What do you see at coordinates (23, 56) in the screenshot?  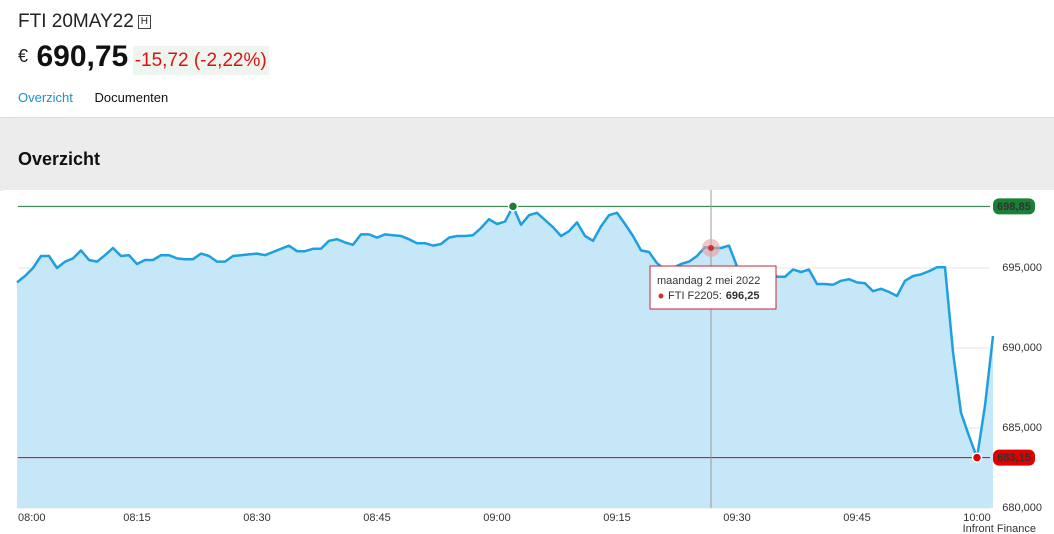 I see `currency: €` at bounding box center [23, 56].